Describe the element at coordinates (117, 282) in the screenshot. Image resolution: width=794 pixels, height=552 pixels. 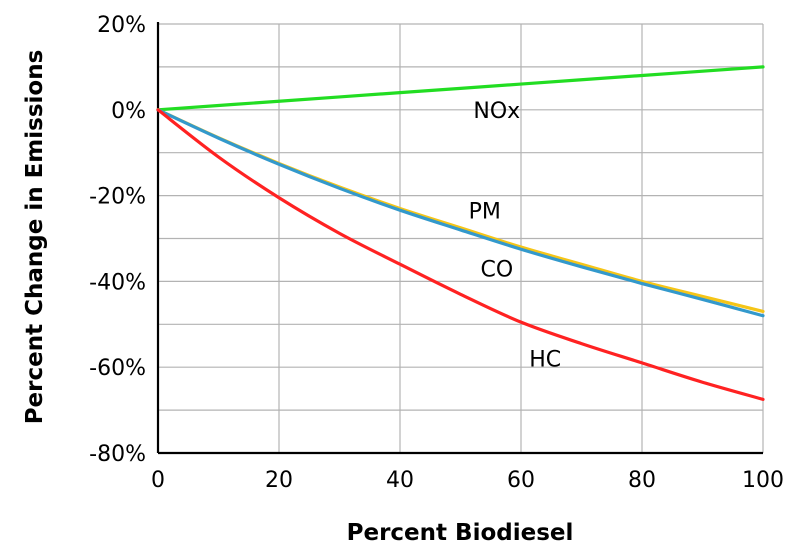
I see `y-tick-label: -40%` at that location.